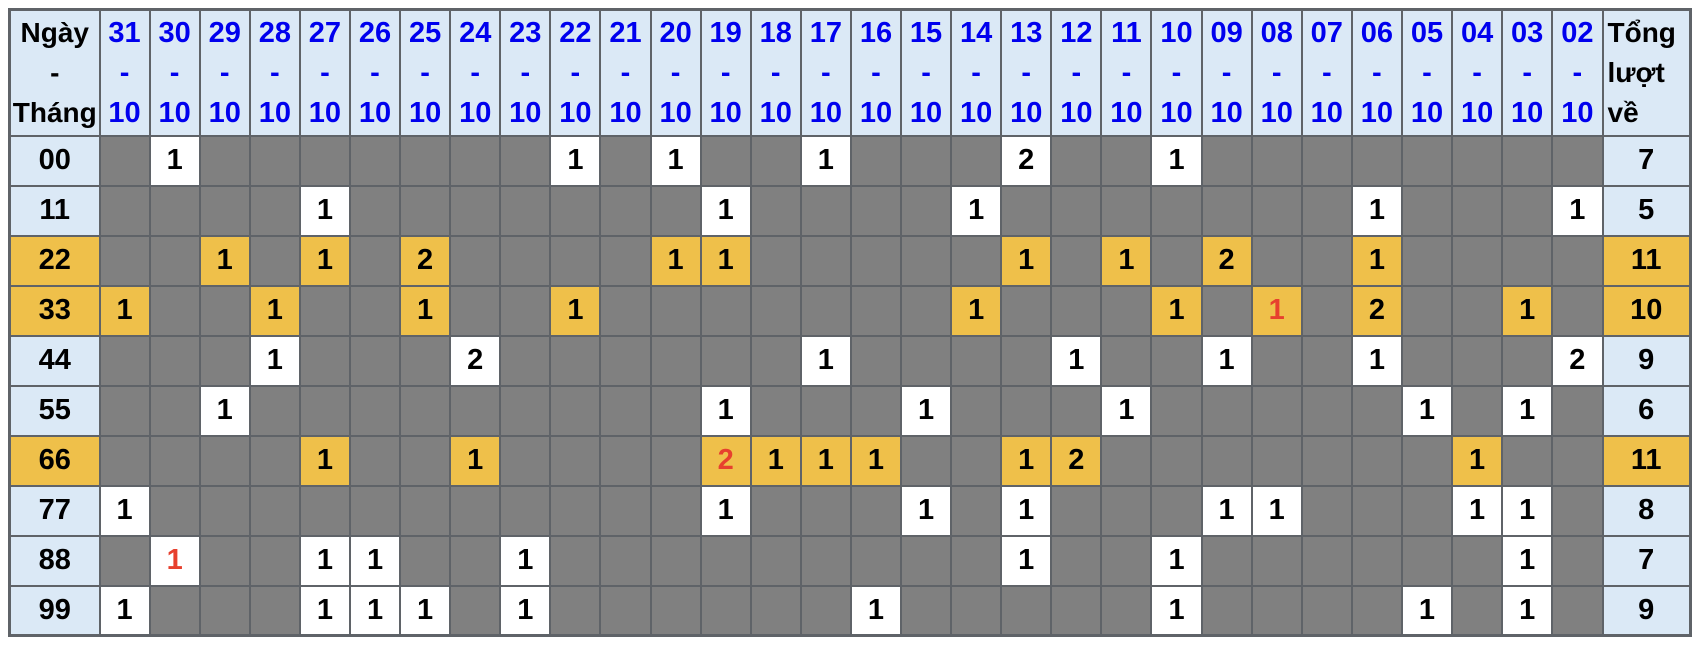 The image size is (1700, 662). Describe the element at coordinates (675, 260) in the screenshot. I see `cell-22-20: 1` at that location.